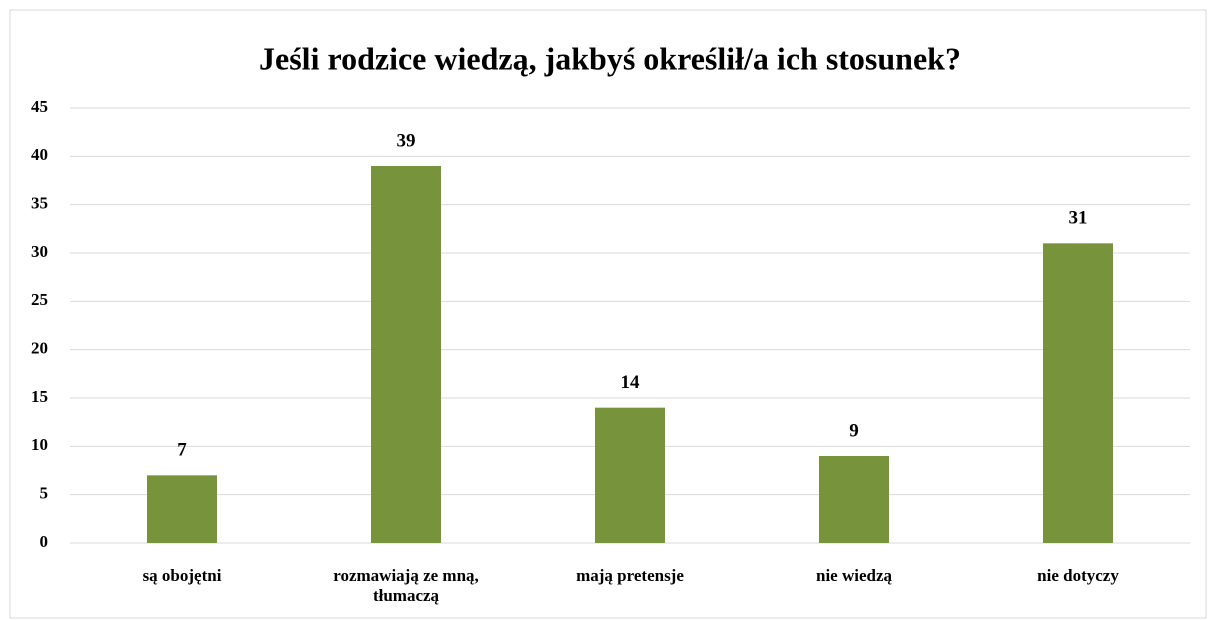 This screenshot has height=620, width=1208. Describe the element at coordinates (182, 575) in the screenshot. I see `x-tick-label: są obojętni` at that location.